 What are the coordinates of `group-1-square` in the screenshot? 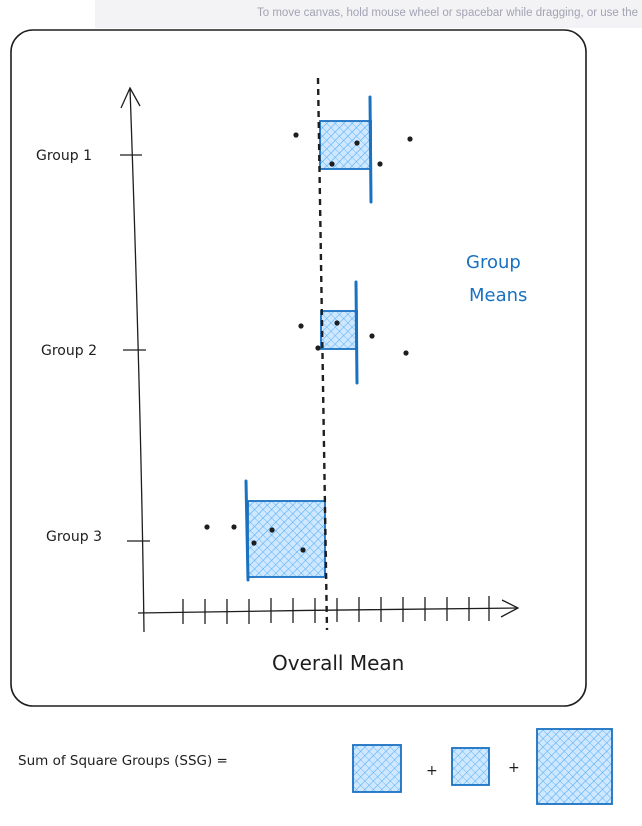 It's located at (345, 145).